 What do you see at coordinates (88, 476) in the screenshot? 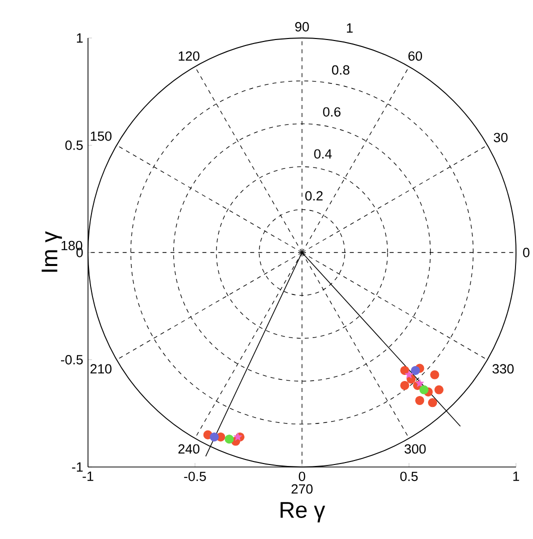
I see `x-tick-label: -1` at bounding box center [88, 476].